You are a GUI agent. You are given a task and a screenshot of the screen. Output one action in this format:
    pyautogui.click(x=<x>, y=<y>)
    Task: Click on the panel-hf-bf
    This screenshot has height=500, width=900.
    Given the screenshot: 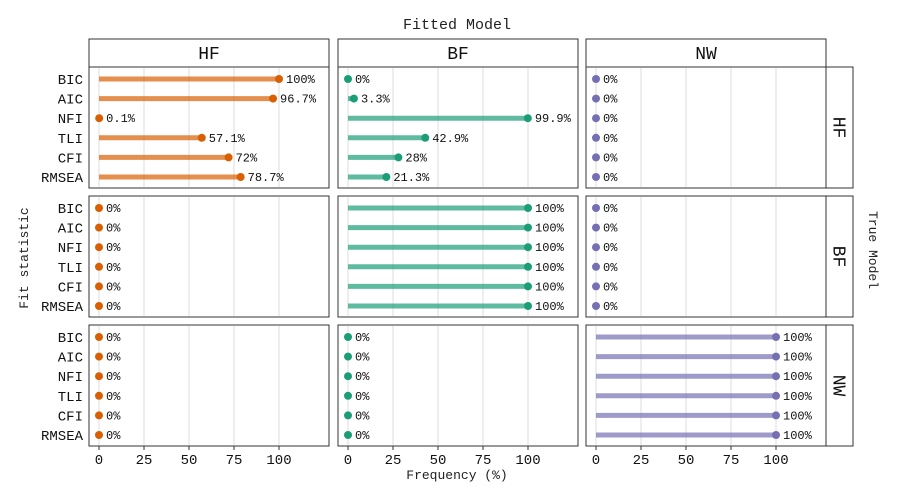 What is the action you would take?
    pyautogui.click(x=458, y=127)
    